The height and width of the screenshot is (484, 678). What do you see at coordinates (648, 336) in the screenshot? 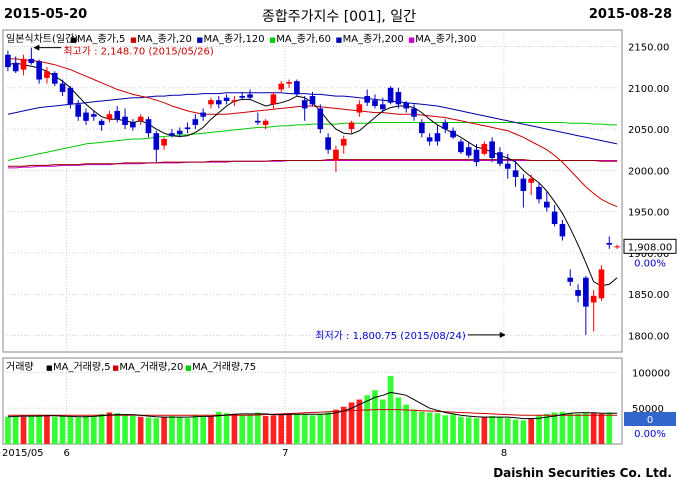
I see `price-tick-label: 1800.00` at bounding box center [648, 336].